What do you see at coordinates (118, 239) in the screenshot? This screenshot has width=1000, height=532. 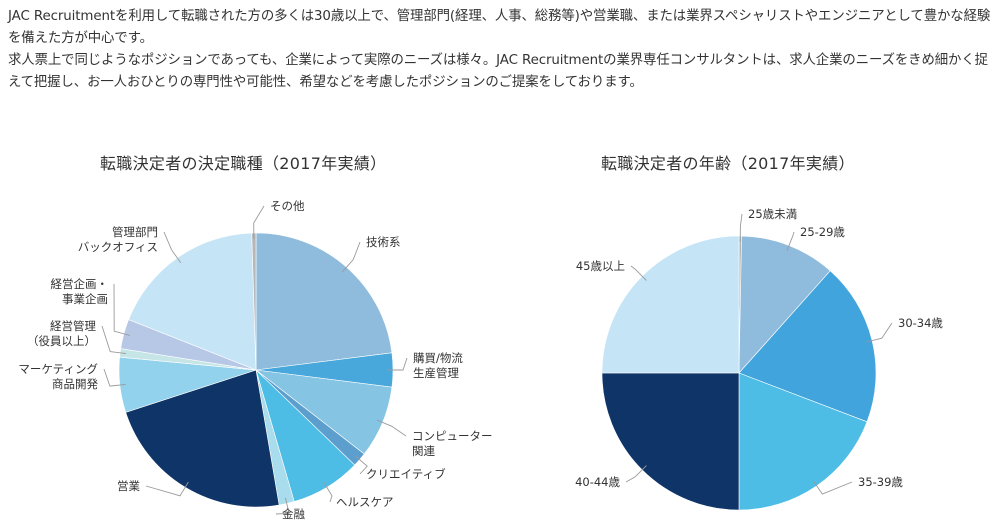 I see `occupation-slice-label-10: 管理部門バックオフィス` at bounding box center [118, 239].